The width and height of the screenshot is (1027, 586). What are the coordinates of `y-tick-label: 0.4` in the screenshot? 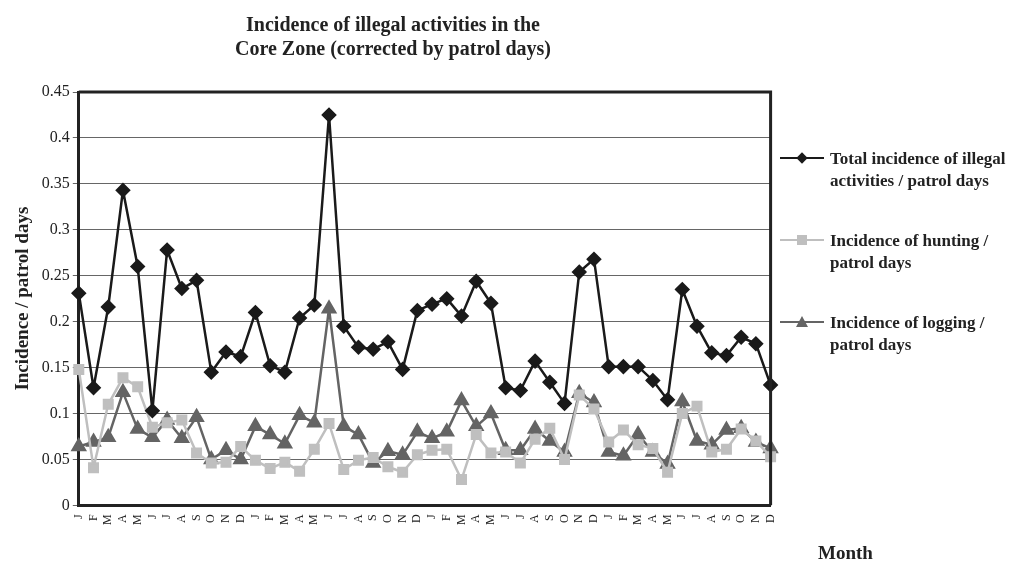 It's located at (59, 137).